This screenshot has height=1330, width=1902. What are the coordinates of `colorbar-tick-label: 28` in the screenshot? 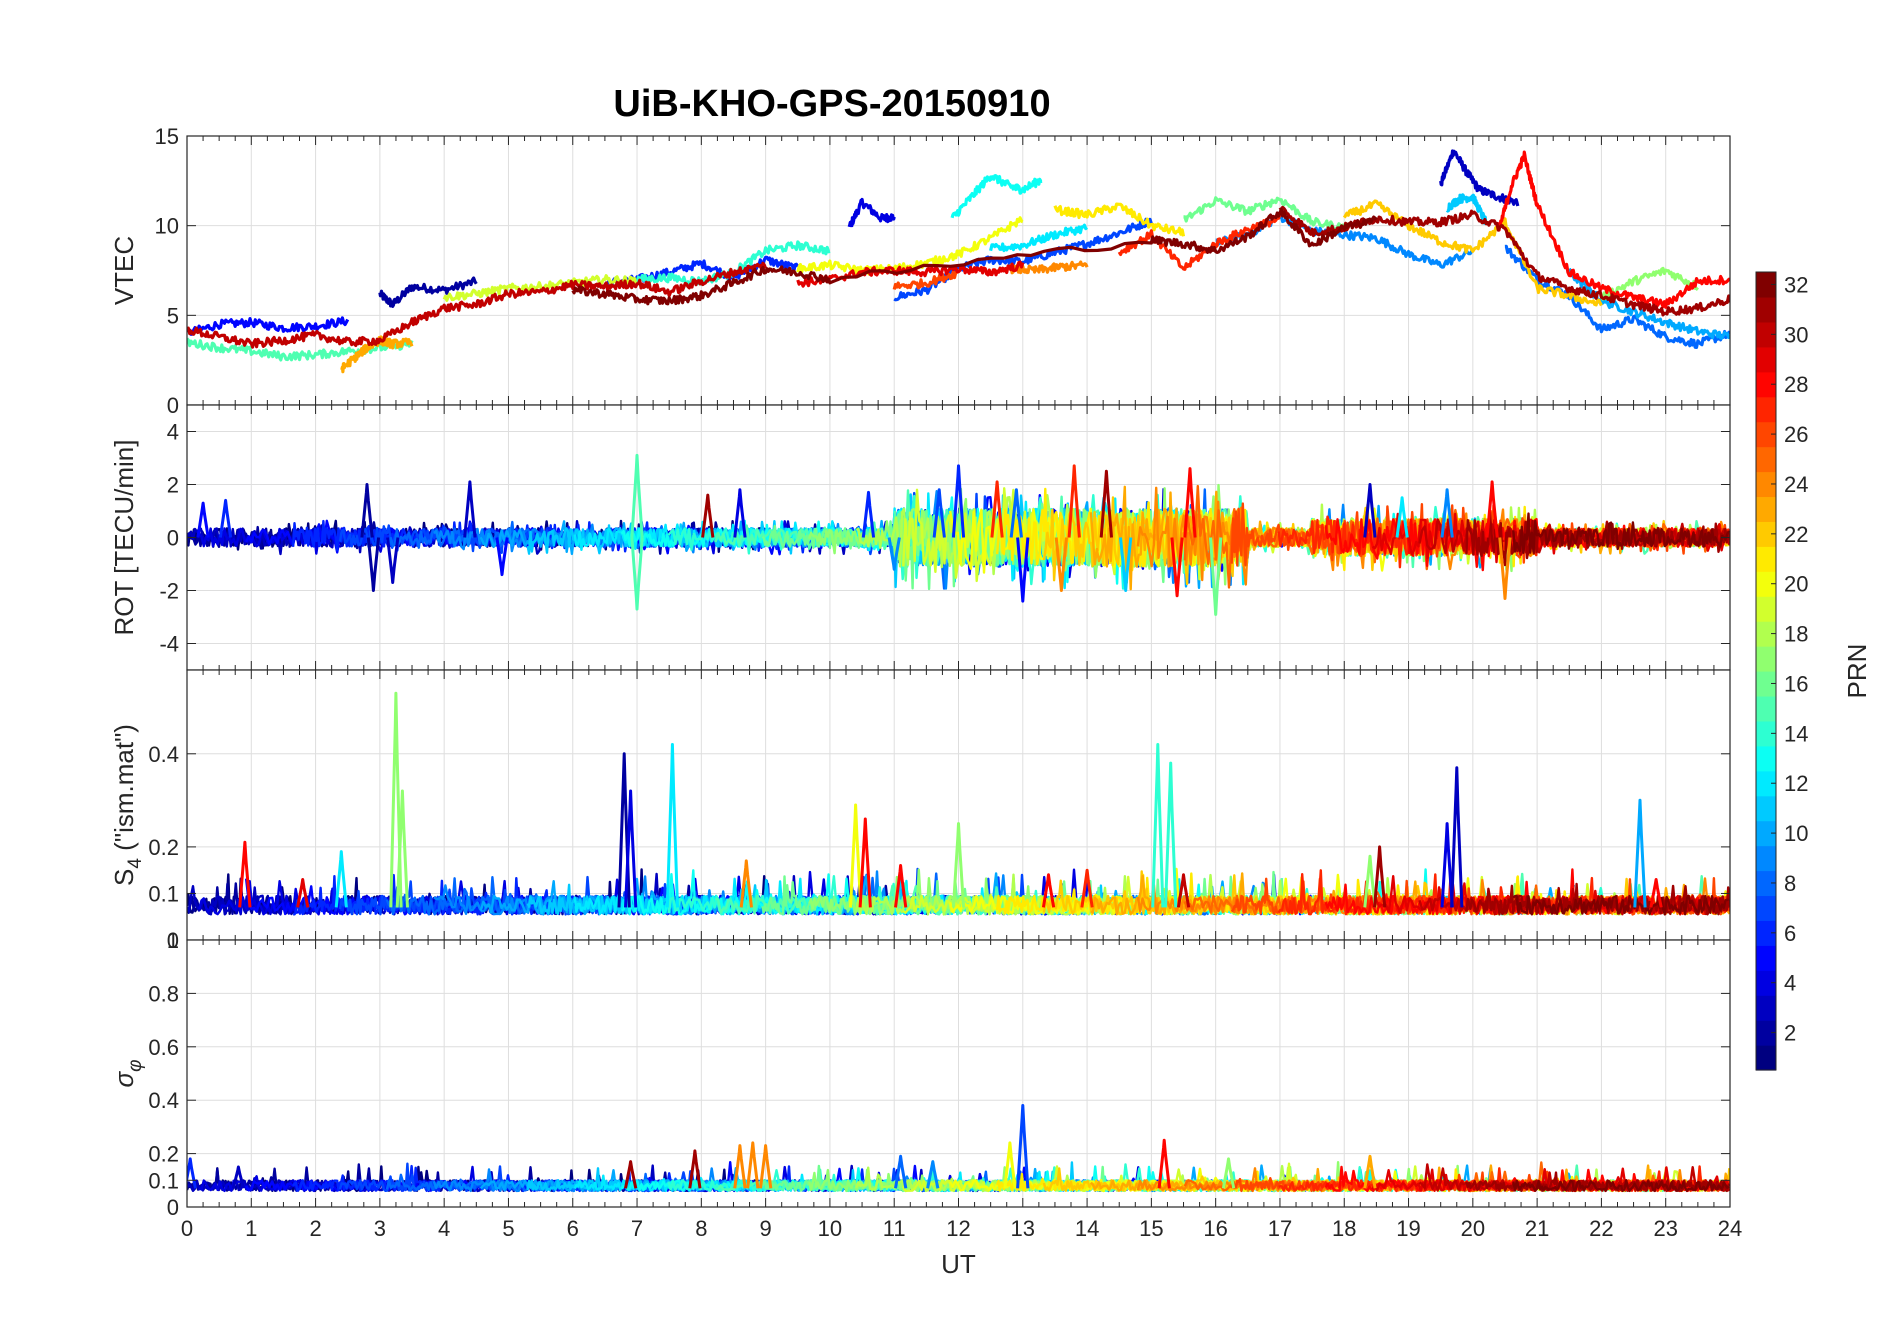 It's located at (1796, 384).